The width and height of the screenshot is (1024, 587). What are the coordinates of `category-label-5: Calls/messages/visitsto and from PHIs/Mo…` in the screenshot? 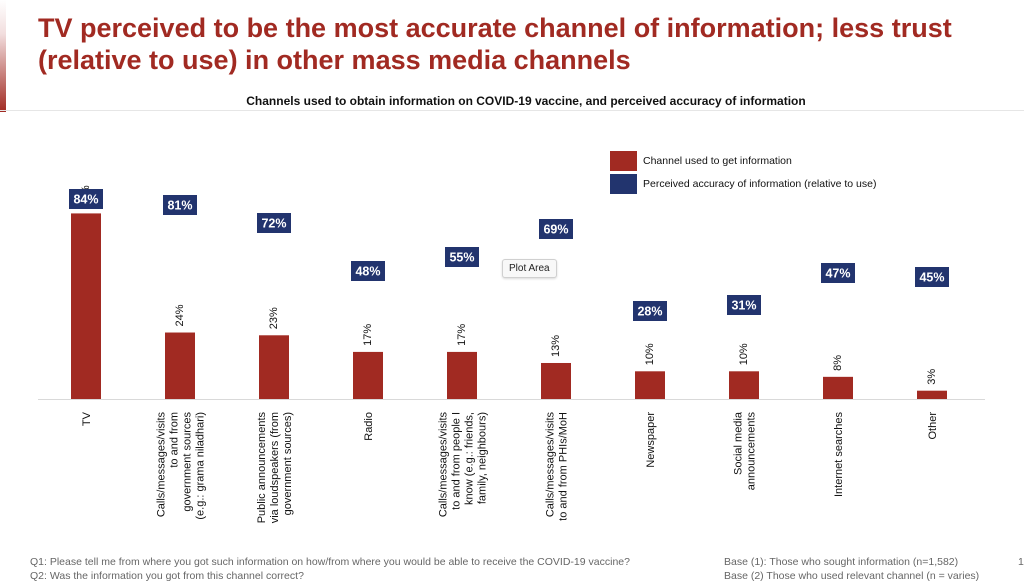 It's located at (557, 466).